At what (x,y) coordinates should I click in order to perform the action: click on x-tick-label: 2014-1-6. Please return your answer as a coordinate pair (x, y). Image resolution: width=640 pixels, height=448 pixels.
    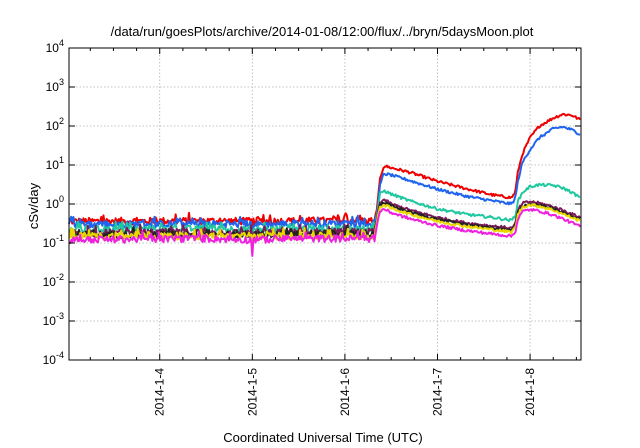
    Looking at the image, I should click on (345, 392).